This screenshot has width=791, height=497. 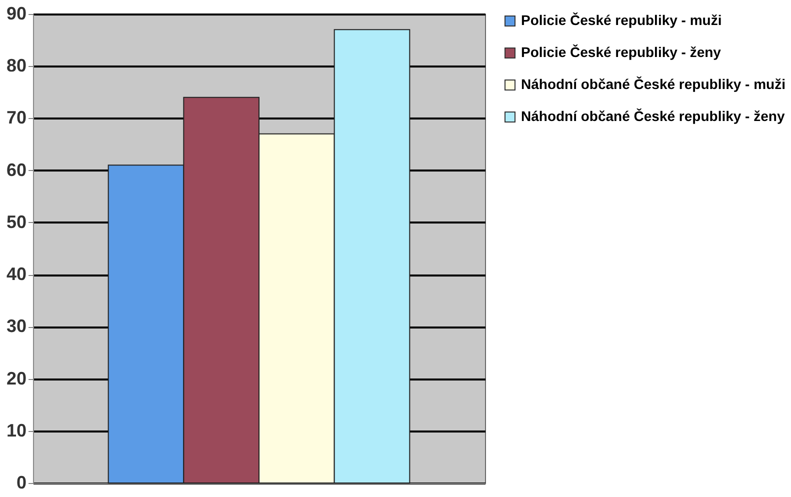 What do you see at coordinates (16, 274) in the screenshot?
I see `y-tick-label: 40` at bounding box center [16, 274].